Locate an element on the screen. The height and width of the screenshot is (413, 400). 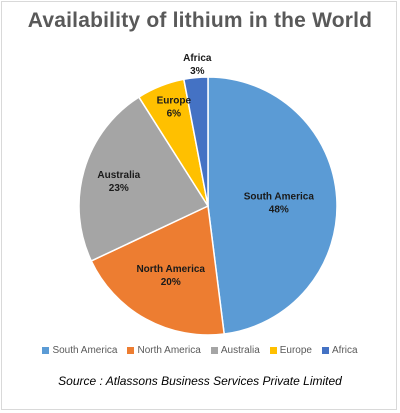
legend-item-north-america: North America is located at coordinates (164, 350).